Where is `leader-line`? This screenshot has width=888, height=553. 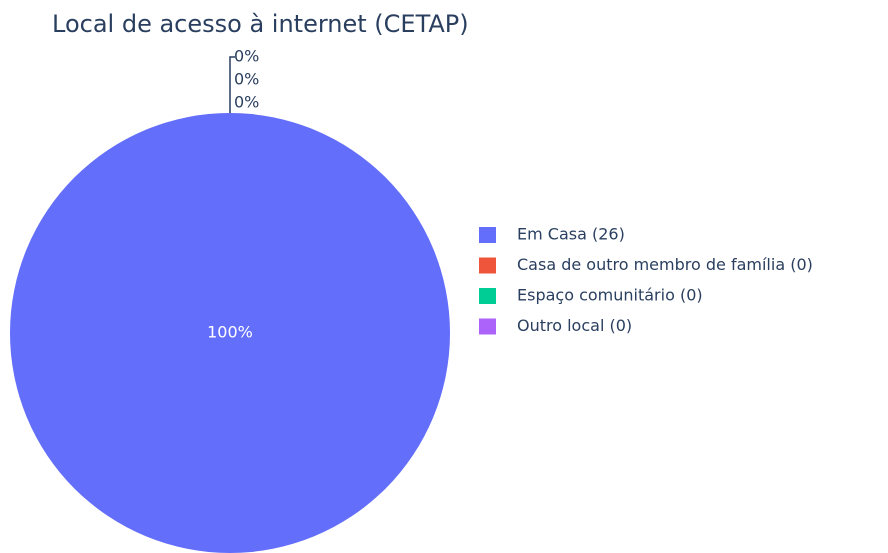 leader-line is located at coordinates (232, 84).